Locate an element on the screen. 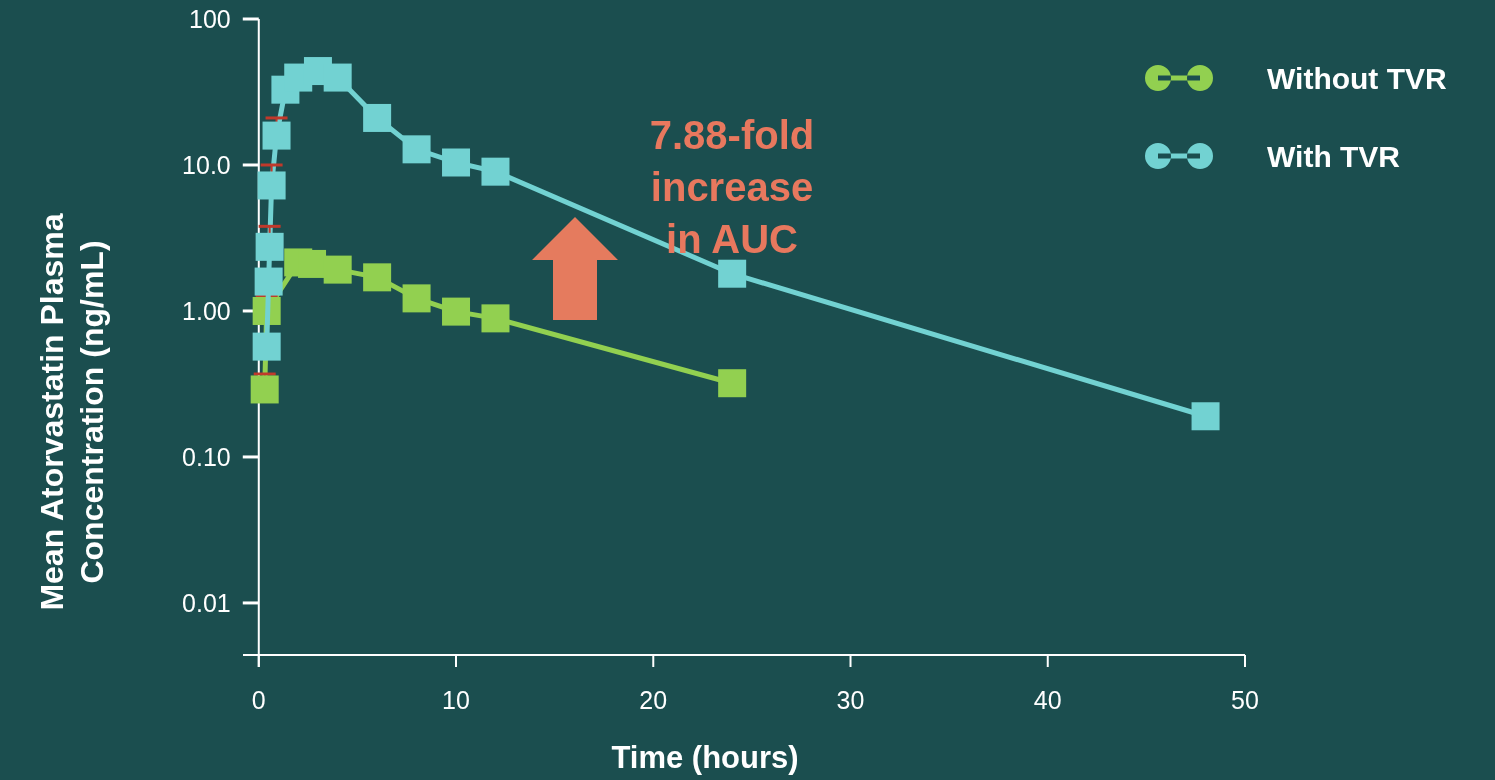  x-tick-label: 10 is located at coordinates (456, 700).